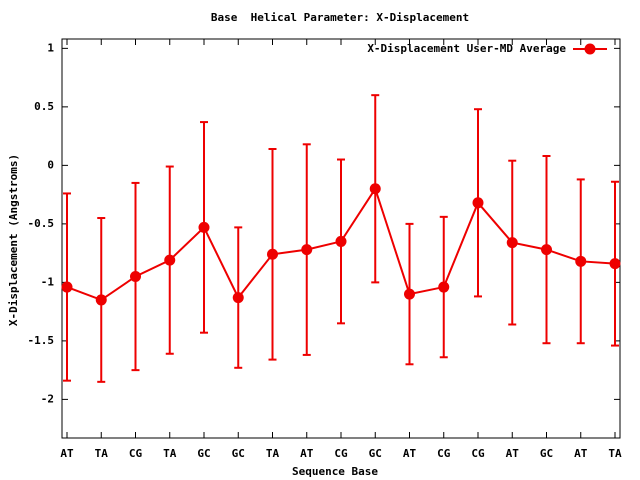 Image resolution: width=640 pixels, height=480 pixels. I want to click on y-tick-label: 0, so click(50, 164).